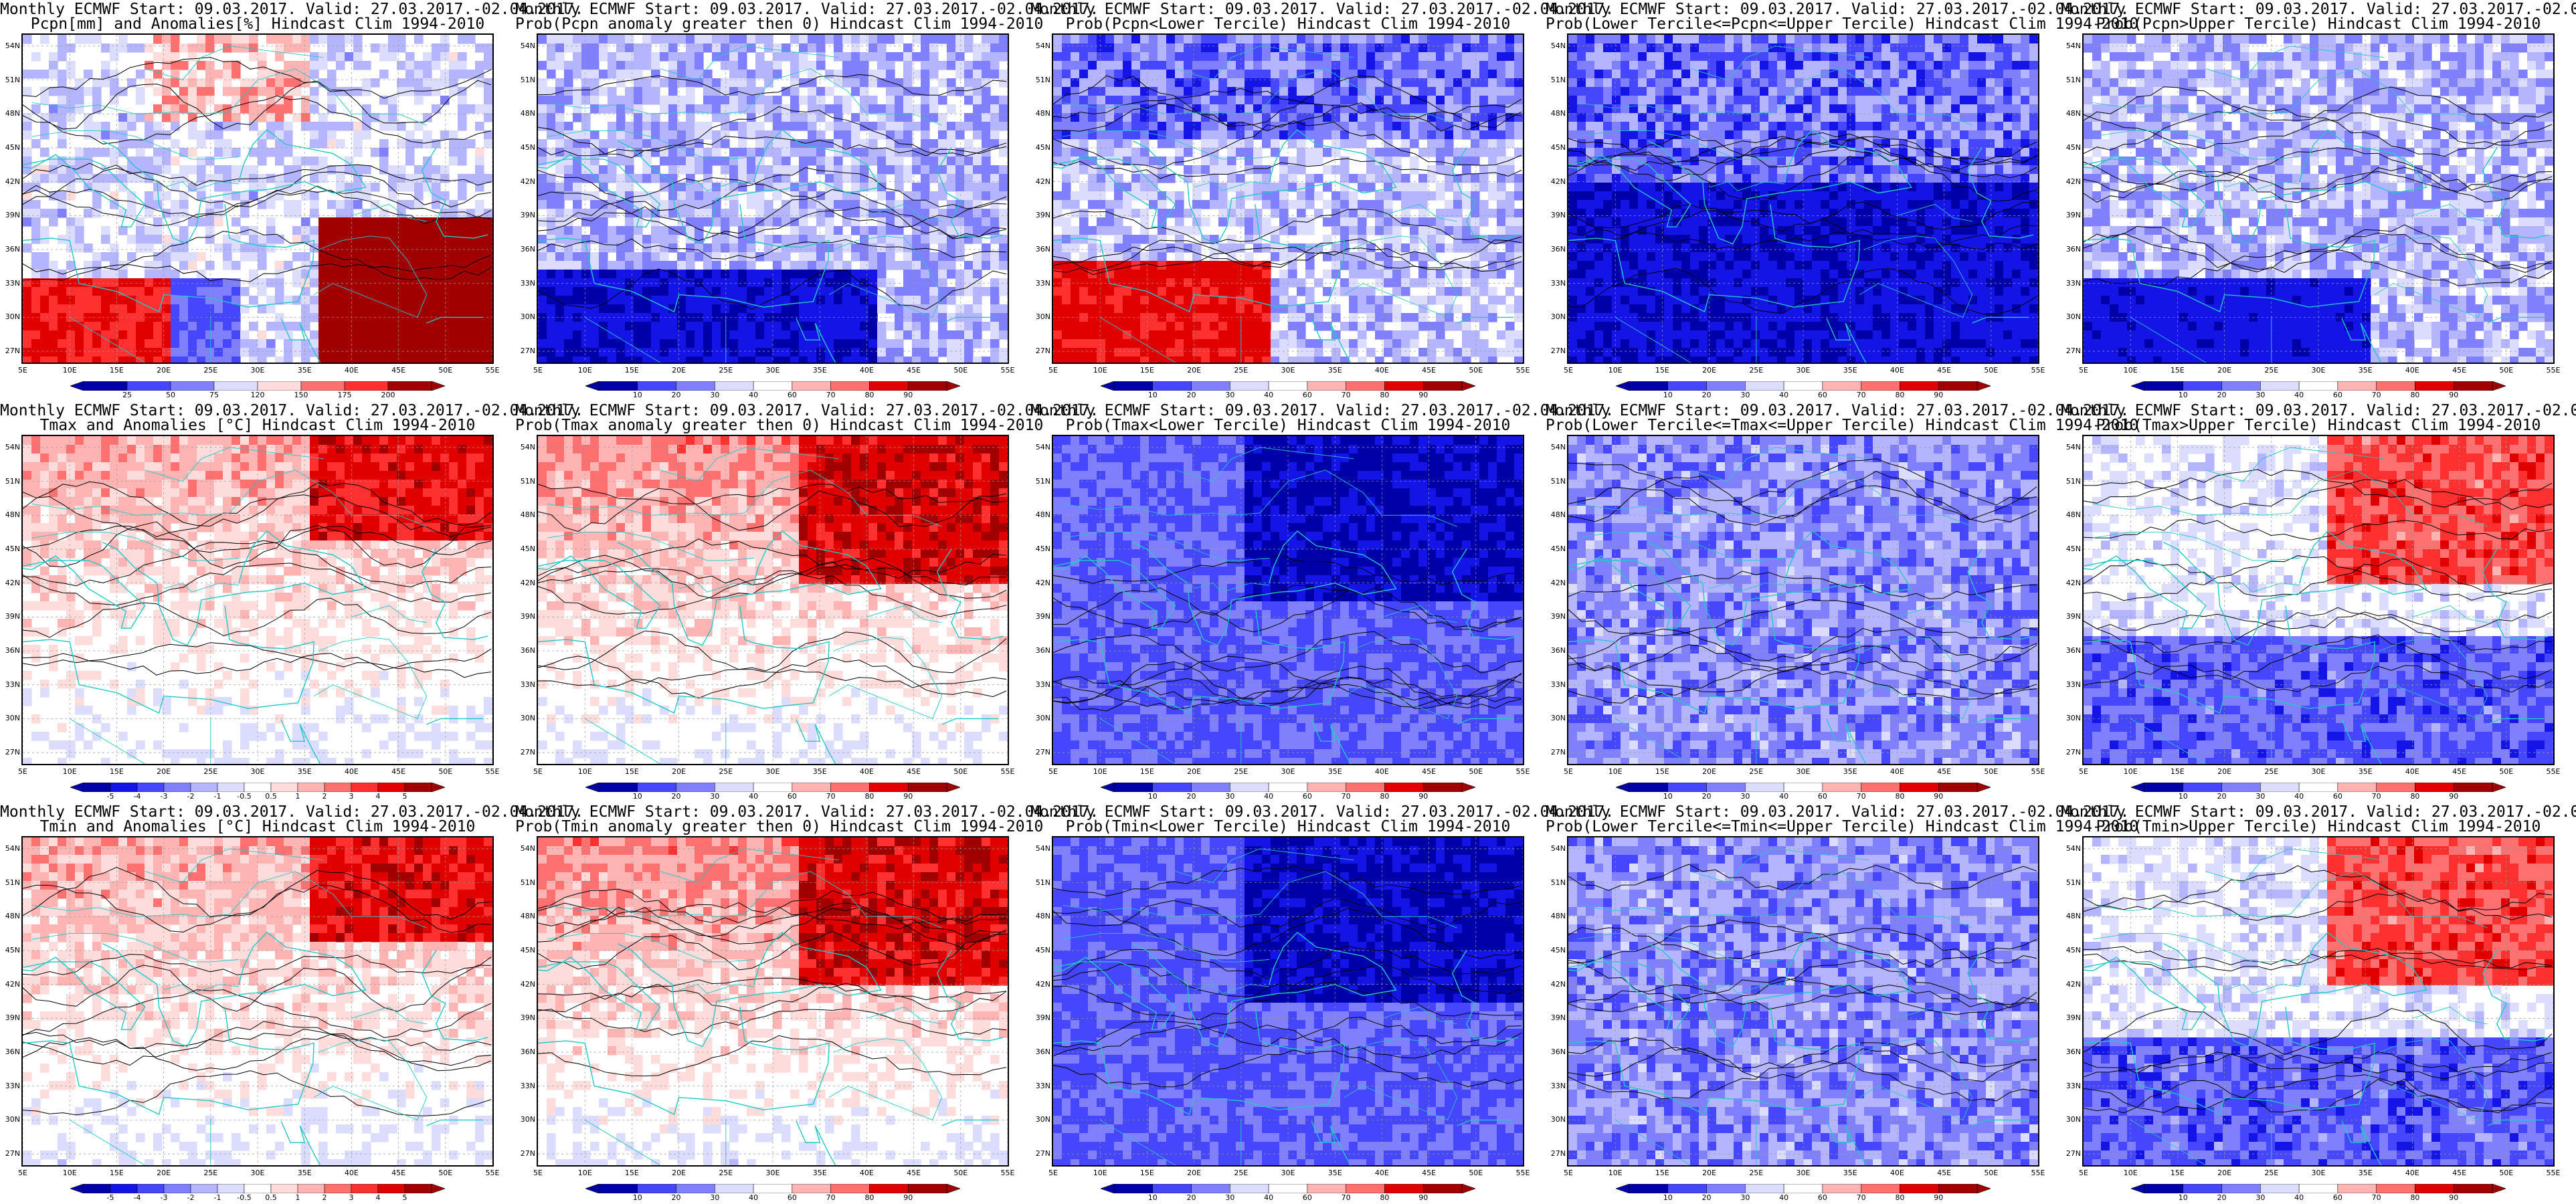 Image resolution: width=2576 pixels, height=1204 pixels. I want to click on climatology-contour, so click(257, 105).